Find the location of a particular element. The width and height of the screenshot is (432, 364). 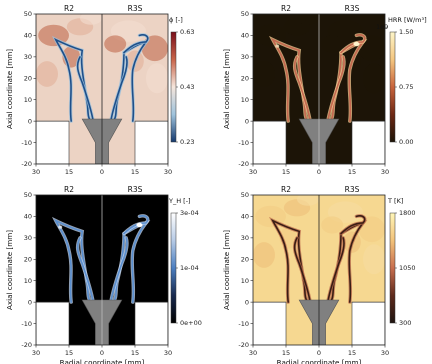

colorbar-tick-label: 0.75 is located at coordinates (406, 87).